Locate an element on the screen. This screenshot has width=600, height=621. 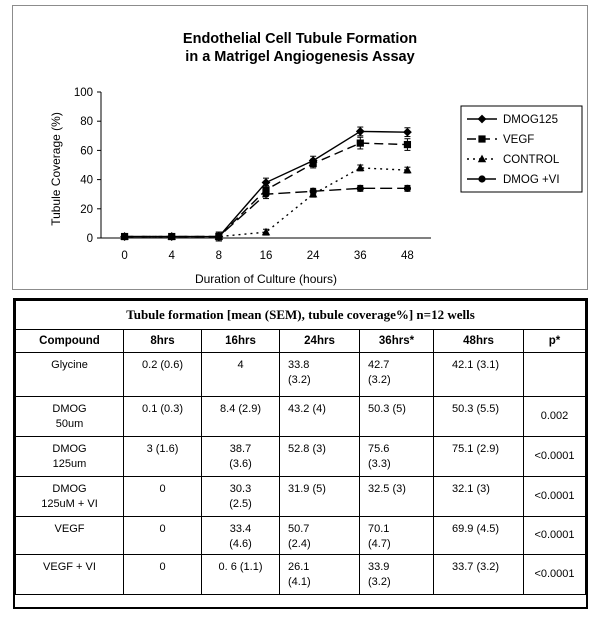
value-36hrs: 33.9 (3.2) is located at coordinates (396, 574).